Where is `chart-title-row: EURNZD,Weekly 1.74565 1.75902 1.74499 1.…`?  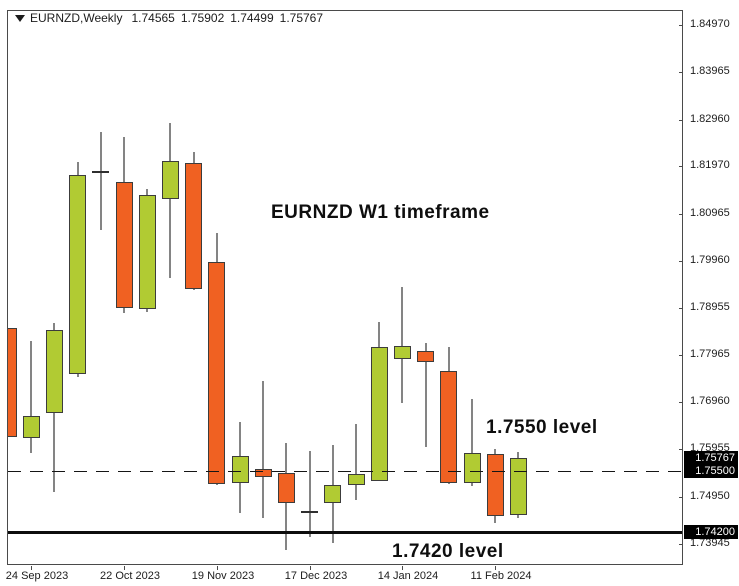
chart-title-row: EURNZD,Weekly 1.74565 1.75902 1.74499 1.… is located at coordinates (172, 18).